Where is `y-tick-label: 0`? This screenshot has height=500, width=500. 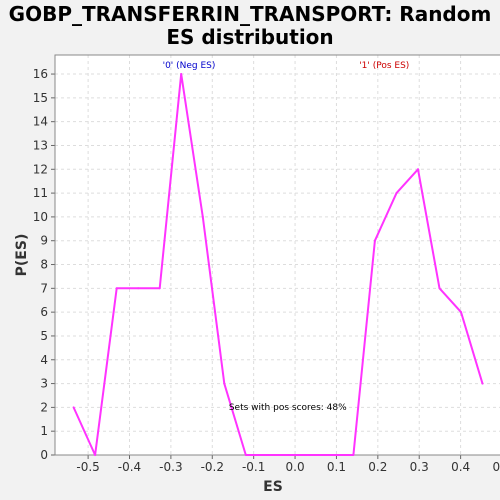 y-tick-label: 0 is located at coordinates (44, 455).